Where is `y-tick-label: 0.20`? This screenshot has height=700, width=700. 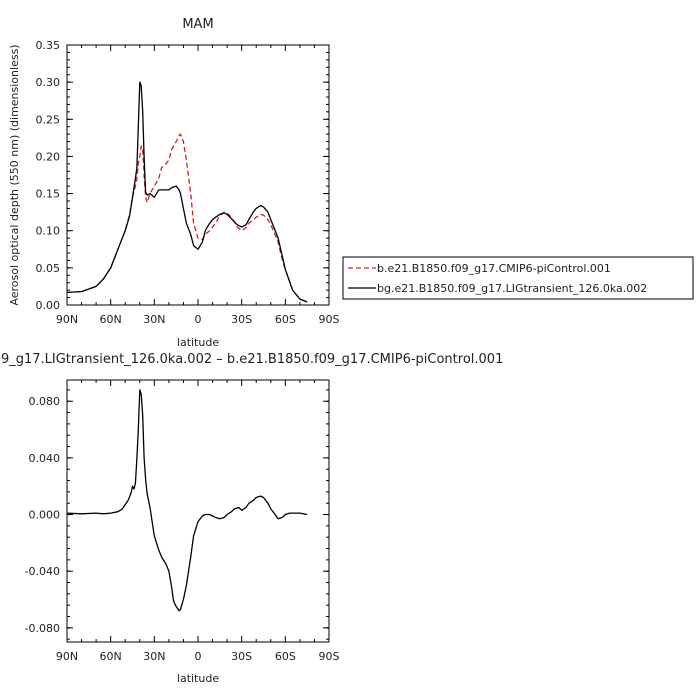
y-tick-label: 0.20 is located at coordinates (48, 156).